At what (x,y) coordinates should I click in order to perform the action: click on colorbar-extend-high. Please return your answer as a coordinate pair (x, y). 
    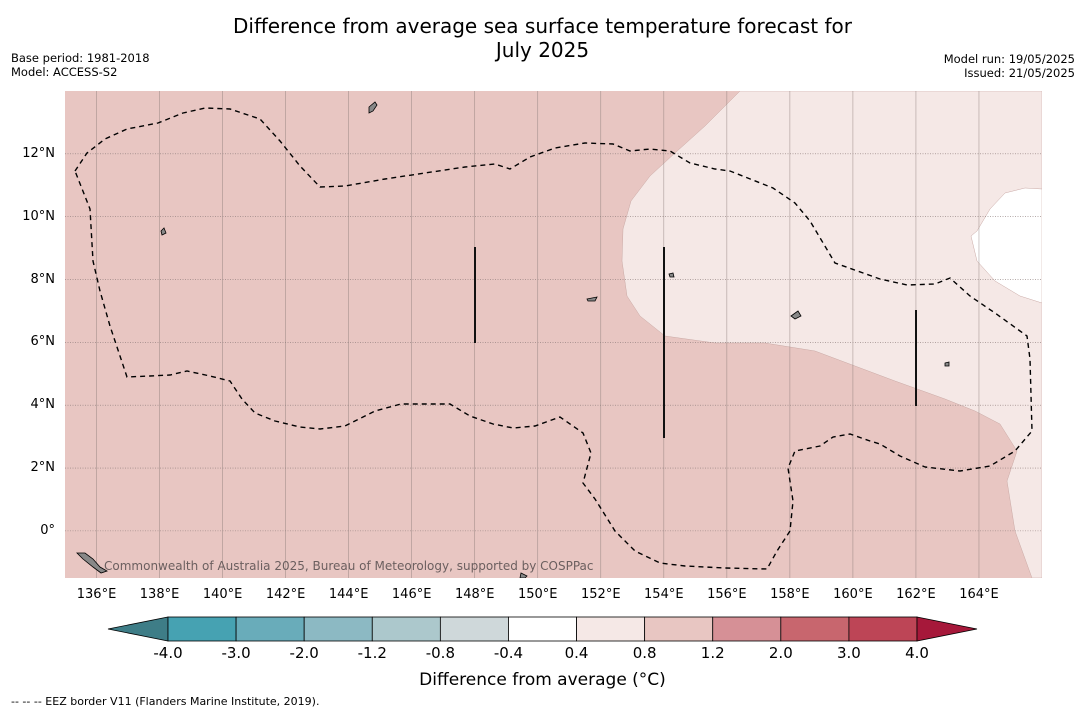
    Looking at the image, I should click on (947, 629).